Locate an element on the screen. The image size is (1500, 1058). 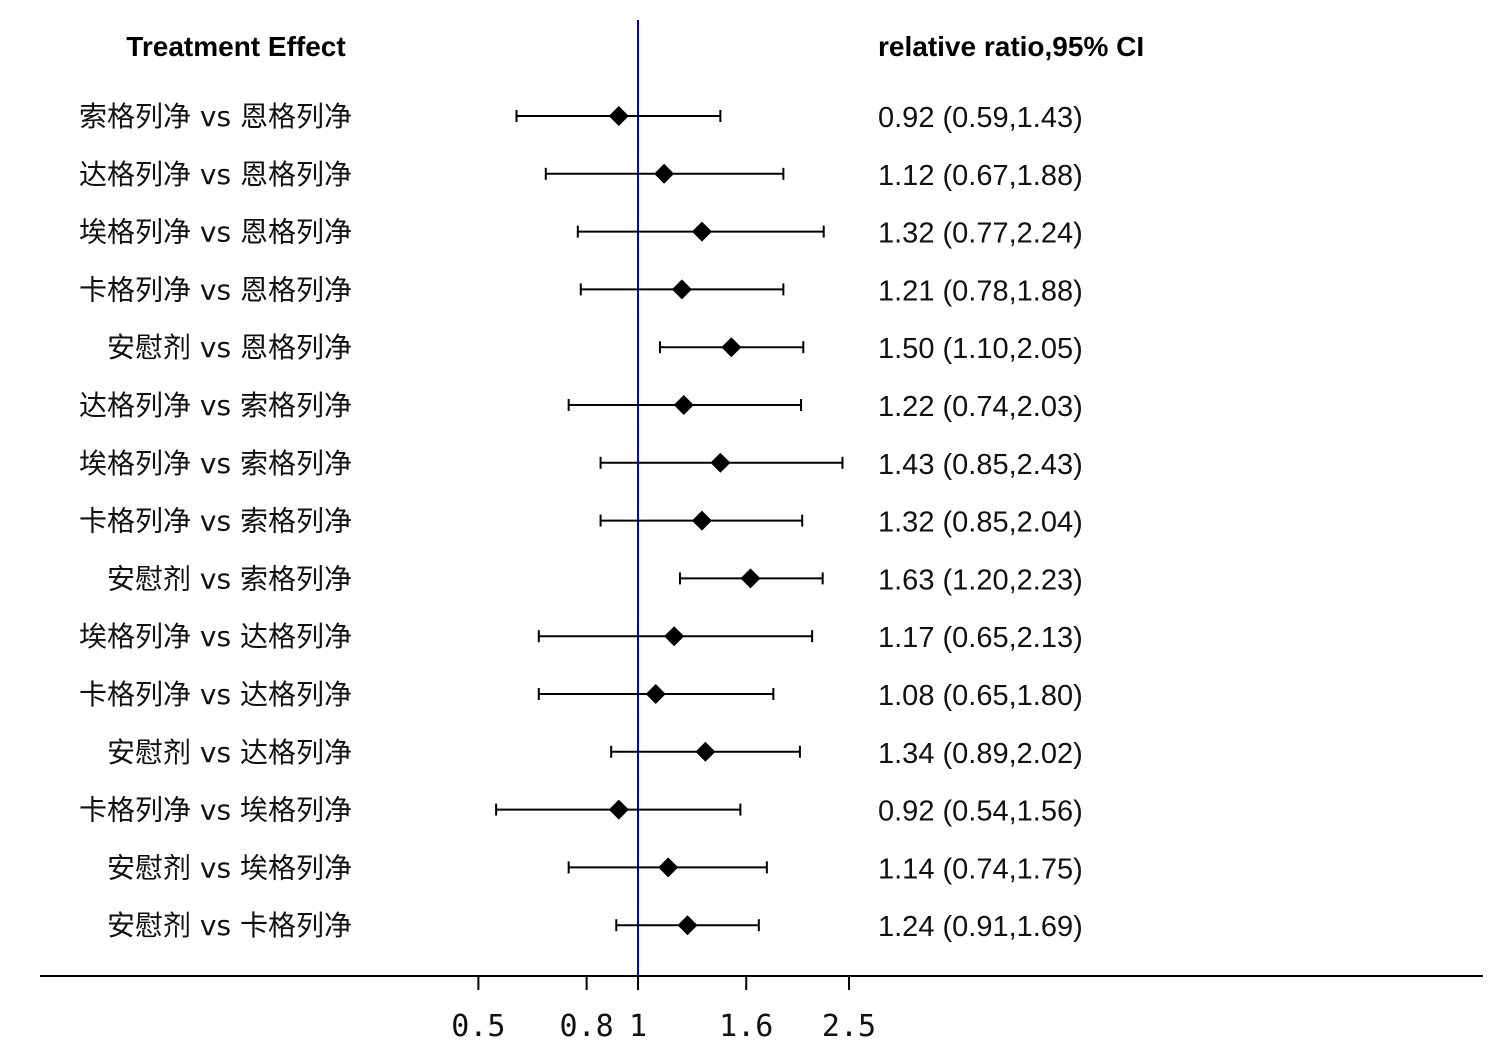
row-15: 安慰剂 vs 卡格列净 1.24 (0.91,1.69) is located at coordinates (595, 926).